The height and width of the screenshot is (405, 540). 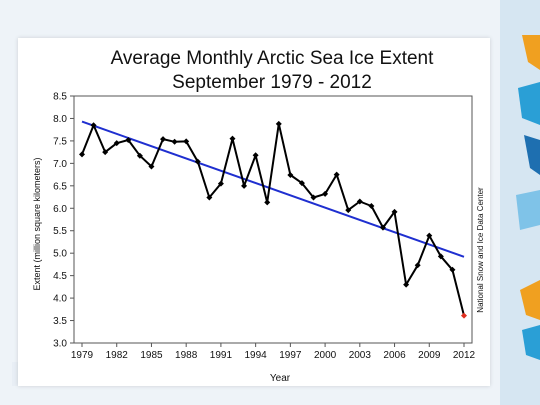 What do you see at coordinates (60, 186) in the screenshot?
I see `y-tick-label: 6.5` at bounding box center [60, 186].